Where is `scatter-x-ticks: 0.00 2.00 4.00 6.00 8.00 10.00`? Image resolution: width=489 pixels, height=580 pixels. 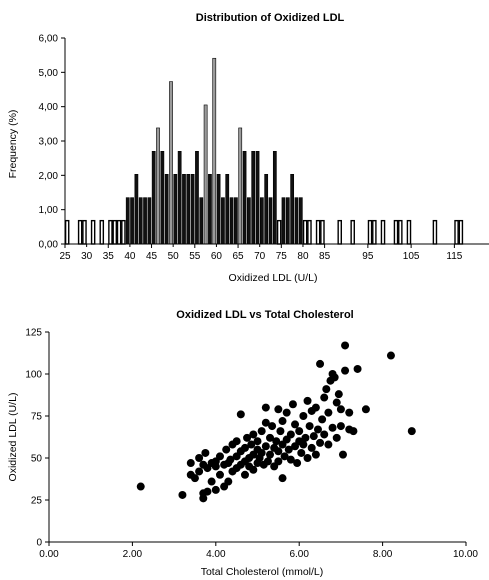 scatter-x-ticks: 0.00 2.00 4.00 6.00 8.00 10.00 is located at coordinates (258, 551).